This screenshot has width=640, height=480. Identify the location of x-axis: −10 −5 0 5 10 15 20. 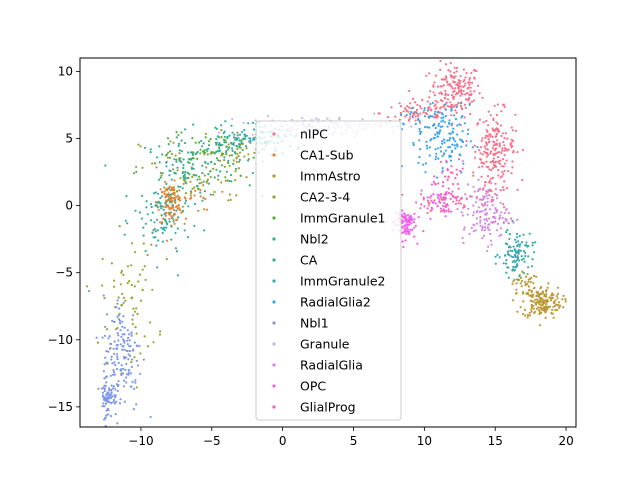
(351, 437).